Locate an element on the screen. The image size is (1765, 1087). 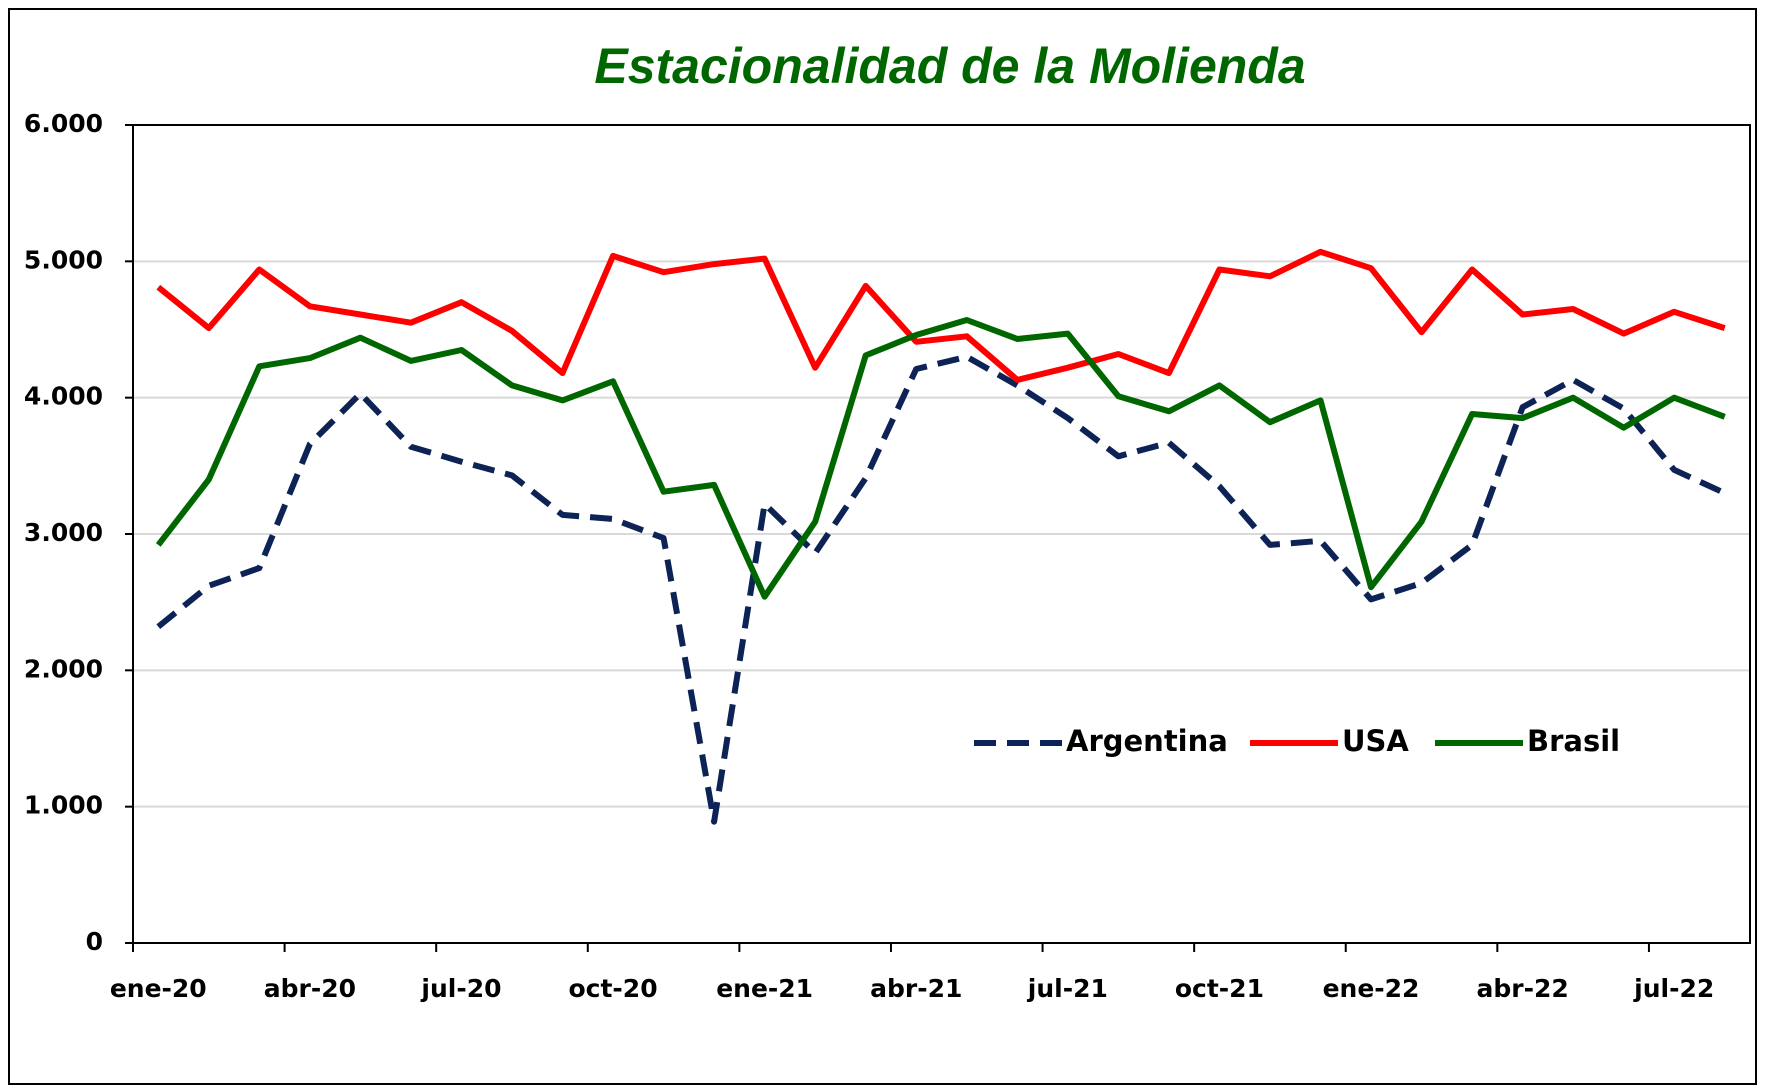
x-tick-label: ene-20 is located at coordinates (158, 988).